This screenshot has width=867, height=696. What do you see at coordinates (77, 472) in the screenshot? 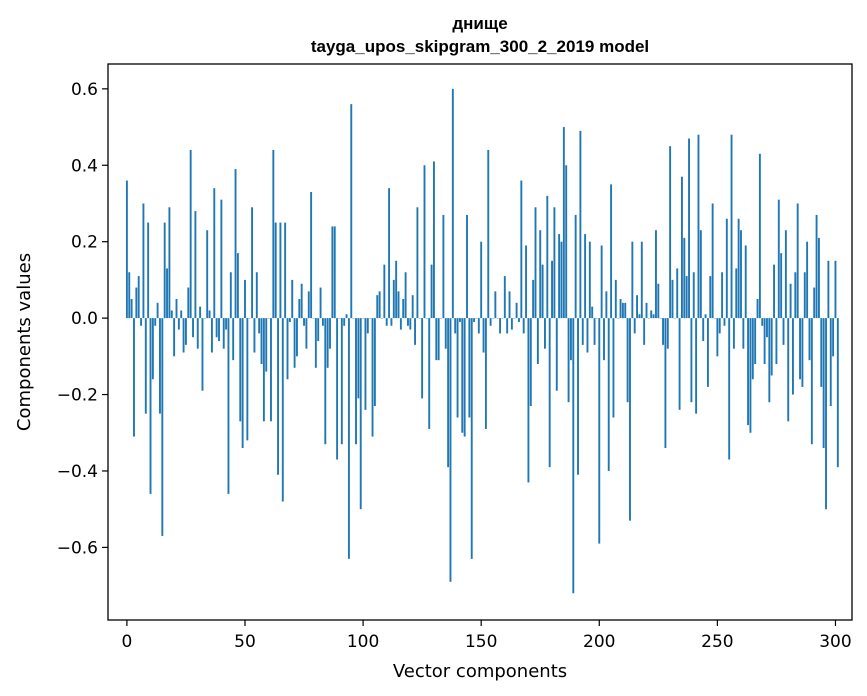
I see `y-tick-label: −0.4` at bounding box center [77, 472].